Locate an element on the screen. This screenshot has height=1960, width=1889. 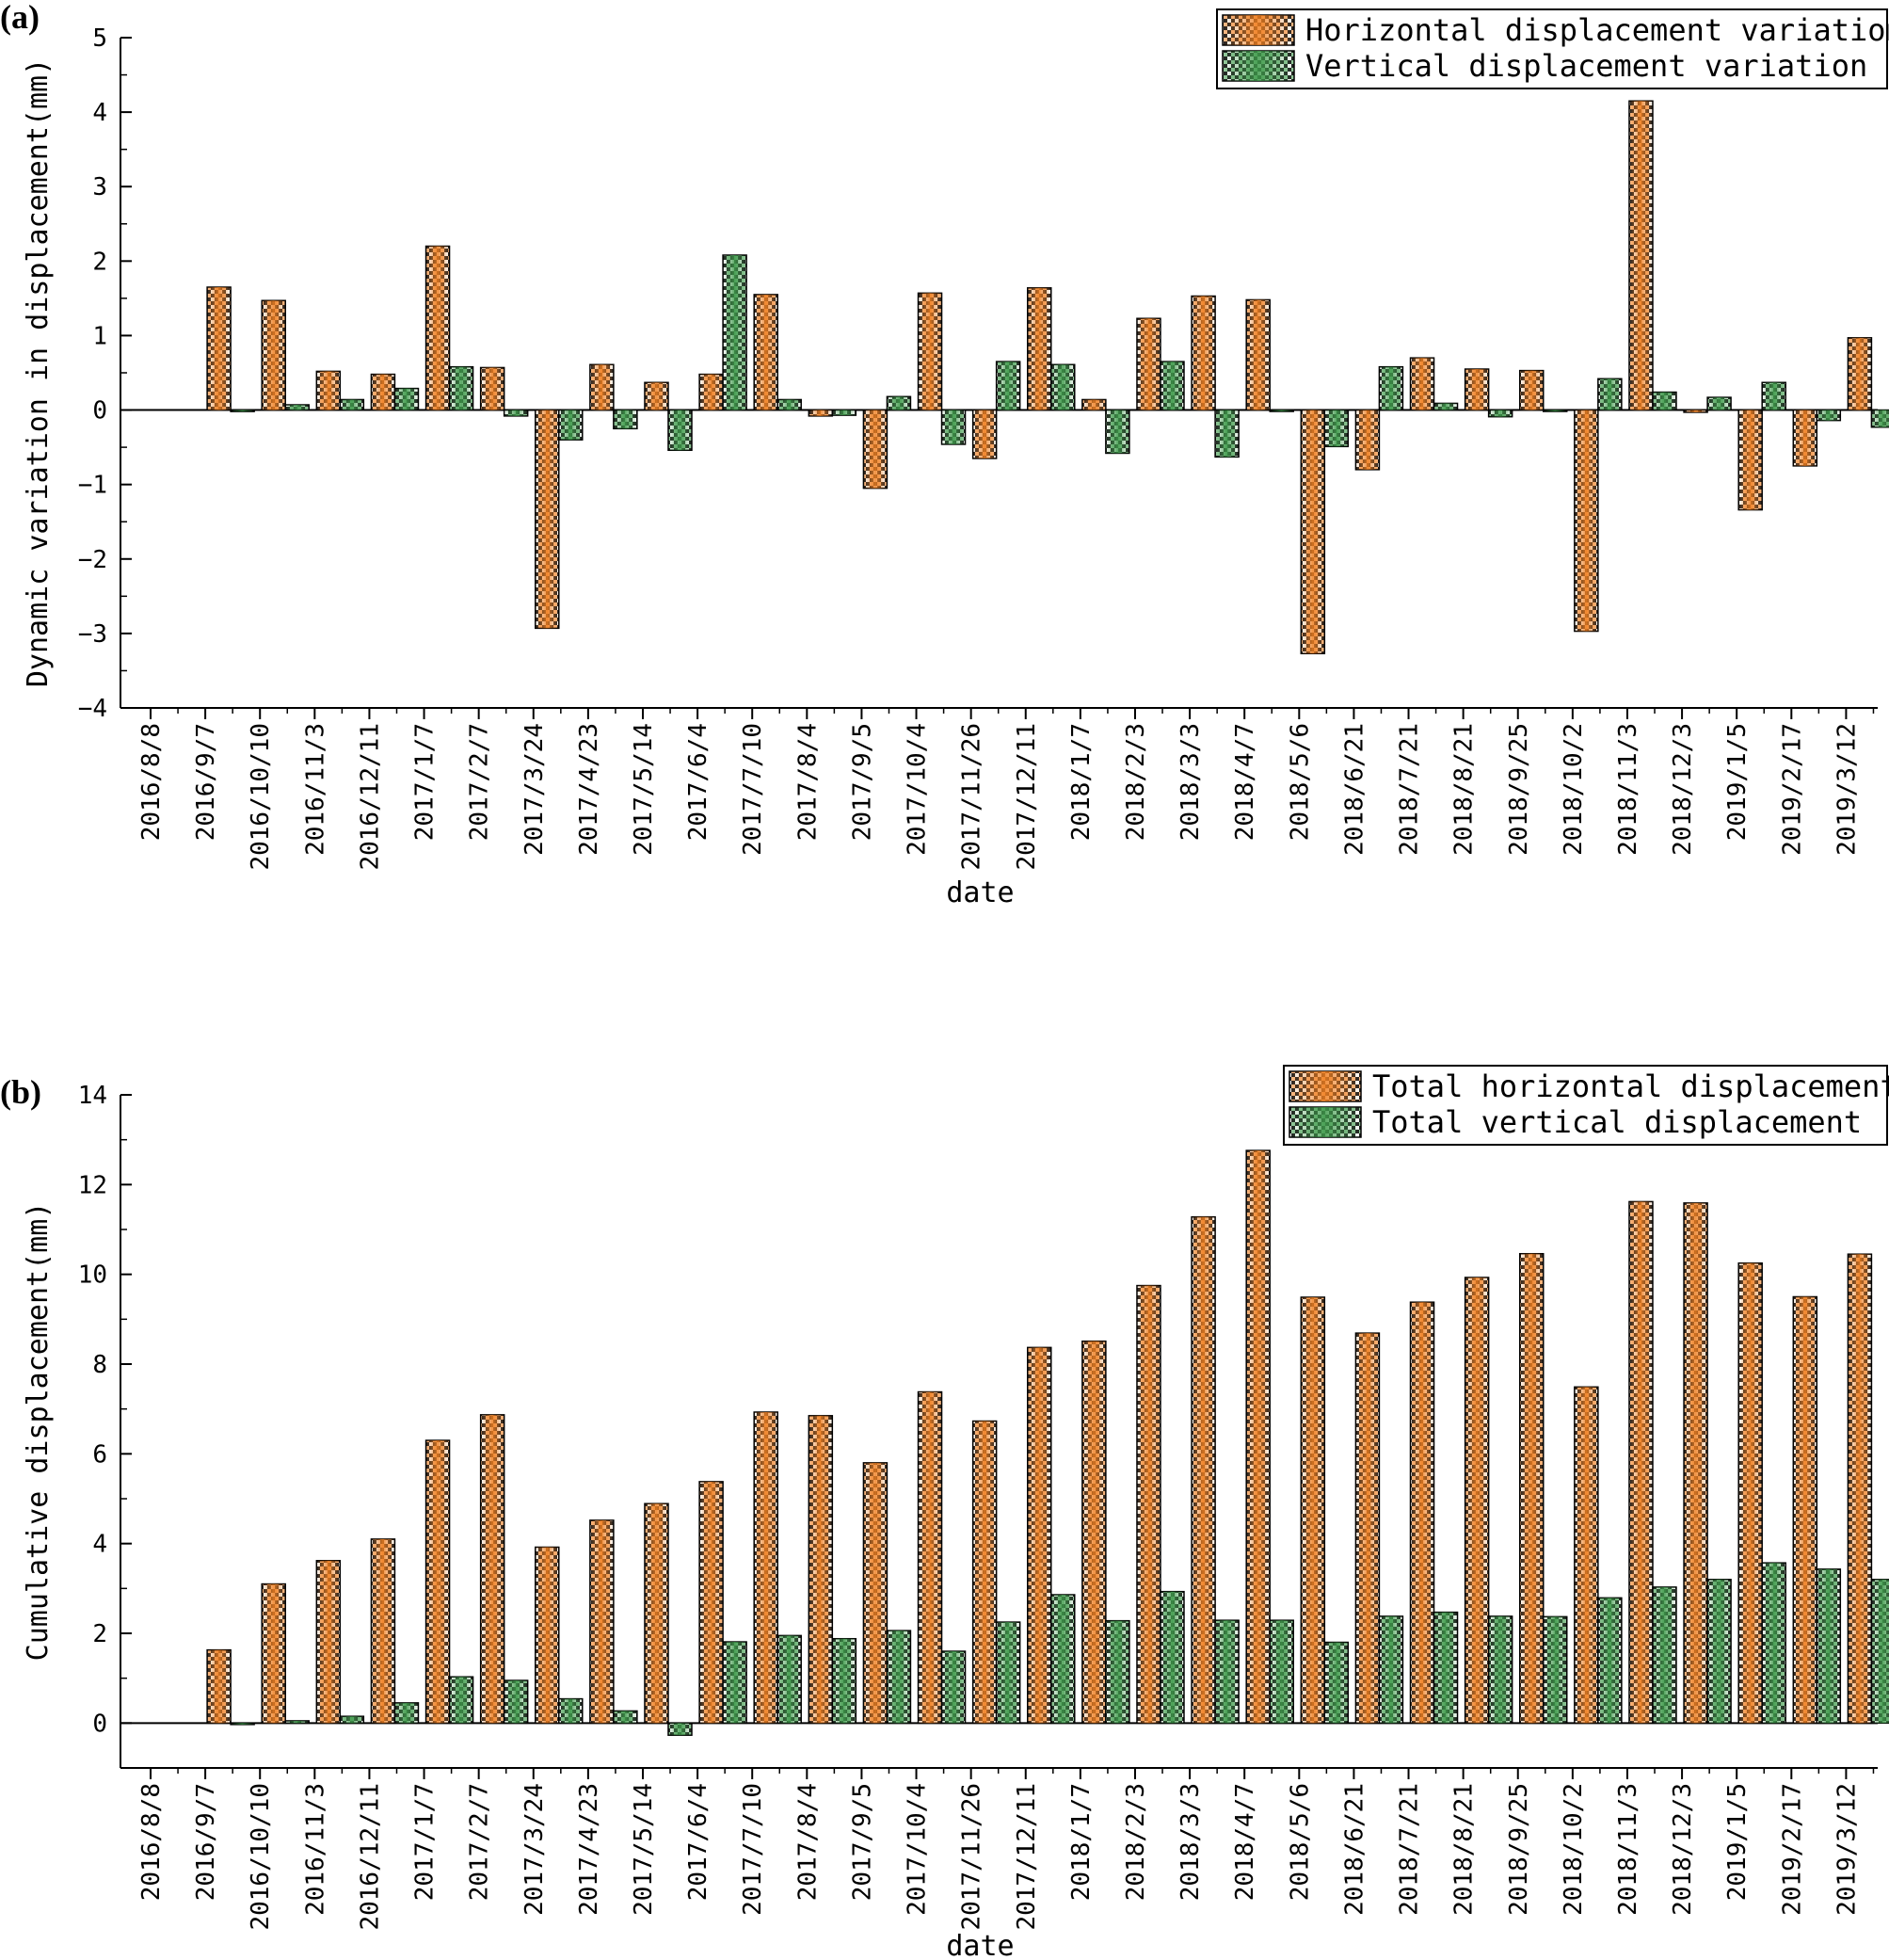
x-tick-label: 2017/2/7 is located at coordinates (480, 1842).